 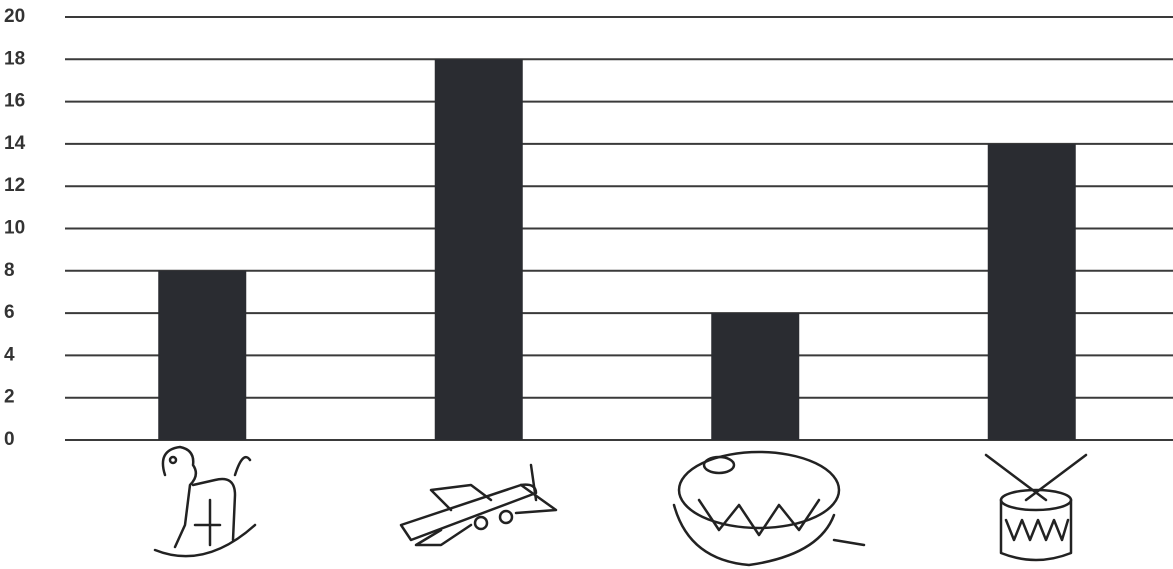 I want to click on y-tick-label: 6, so click(x=9, y=312).